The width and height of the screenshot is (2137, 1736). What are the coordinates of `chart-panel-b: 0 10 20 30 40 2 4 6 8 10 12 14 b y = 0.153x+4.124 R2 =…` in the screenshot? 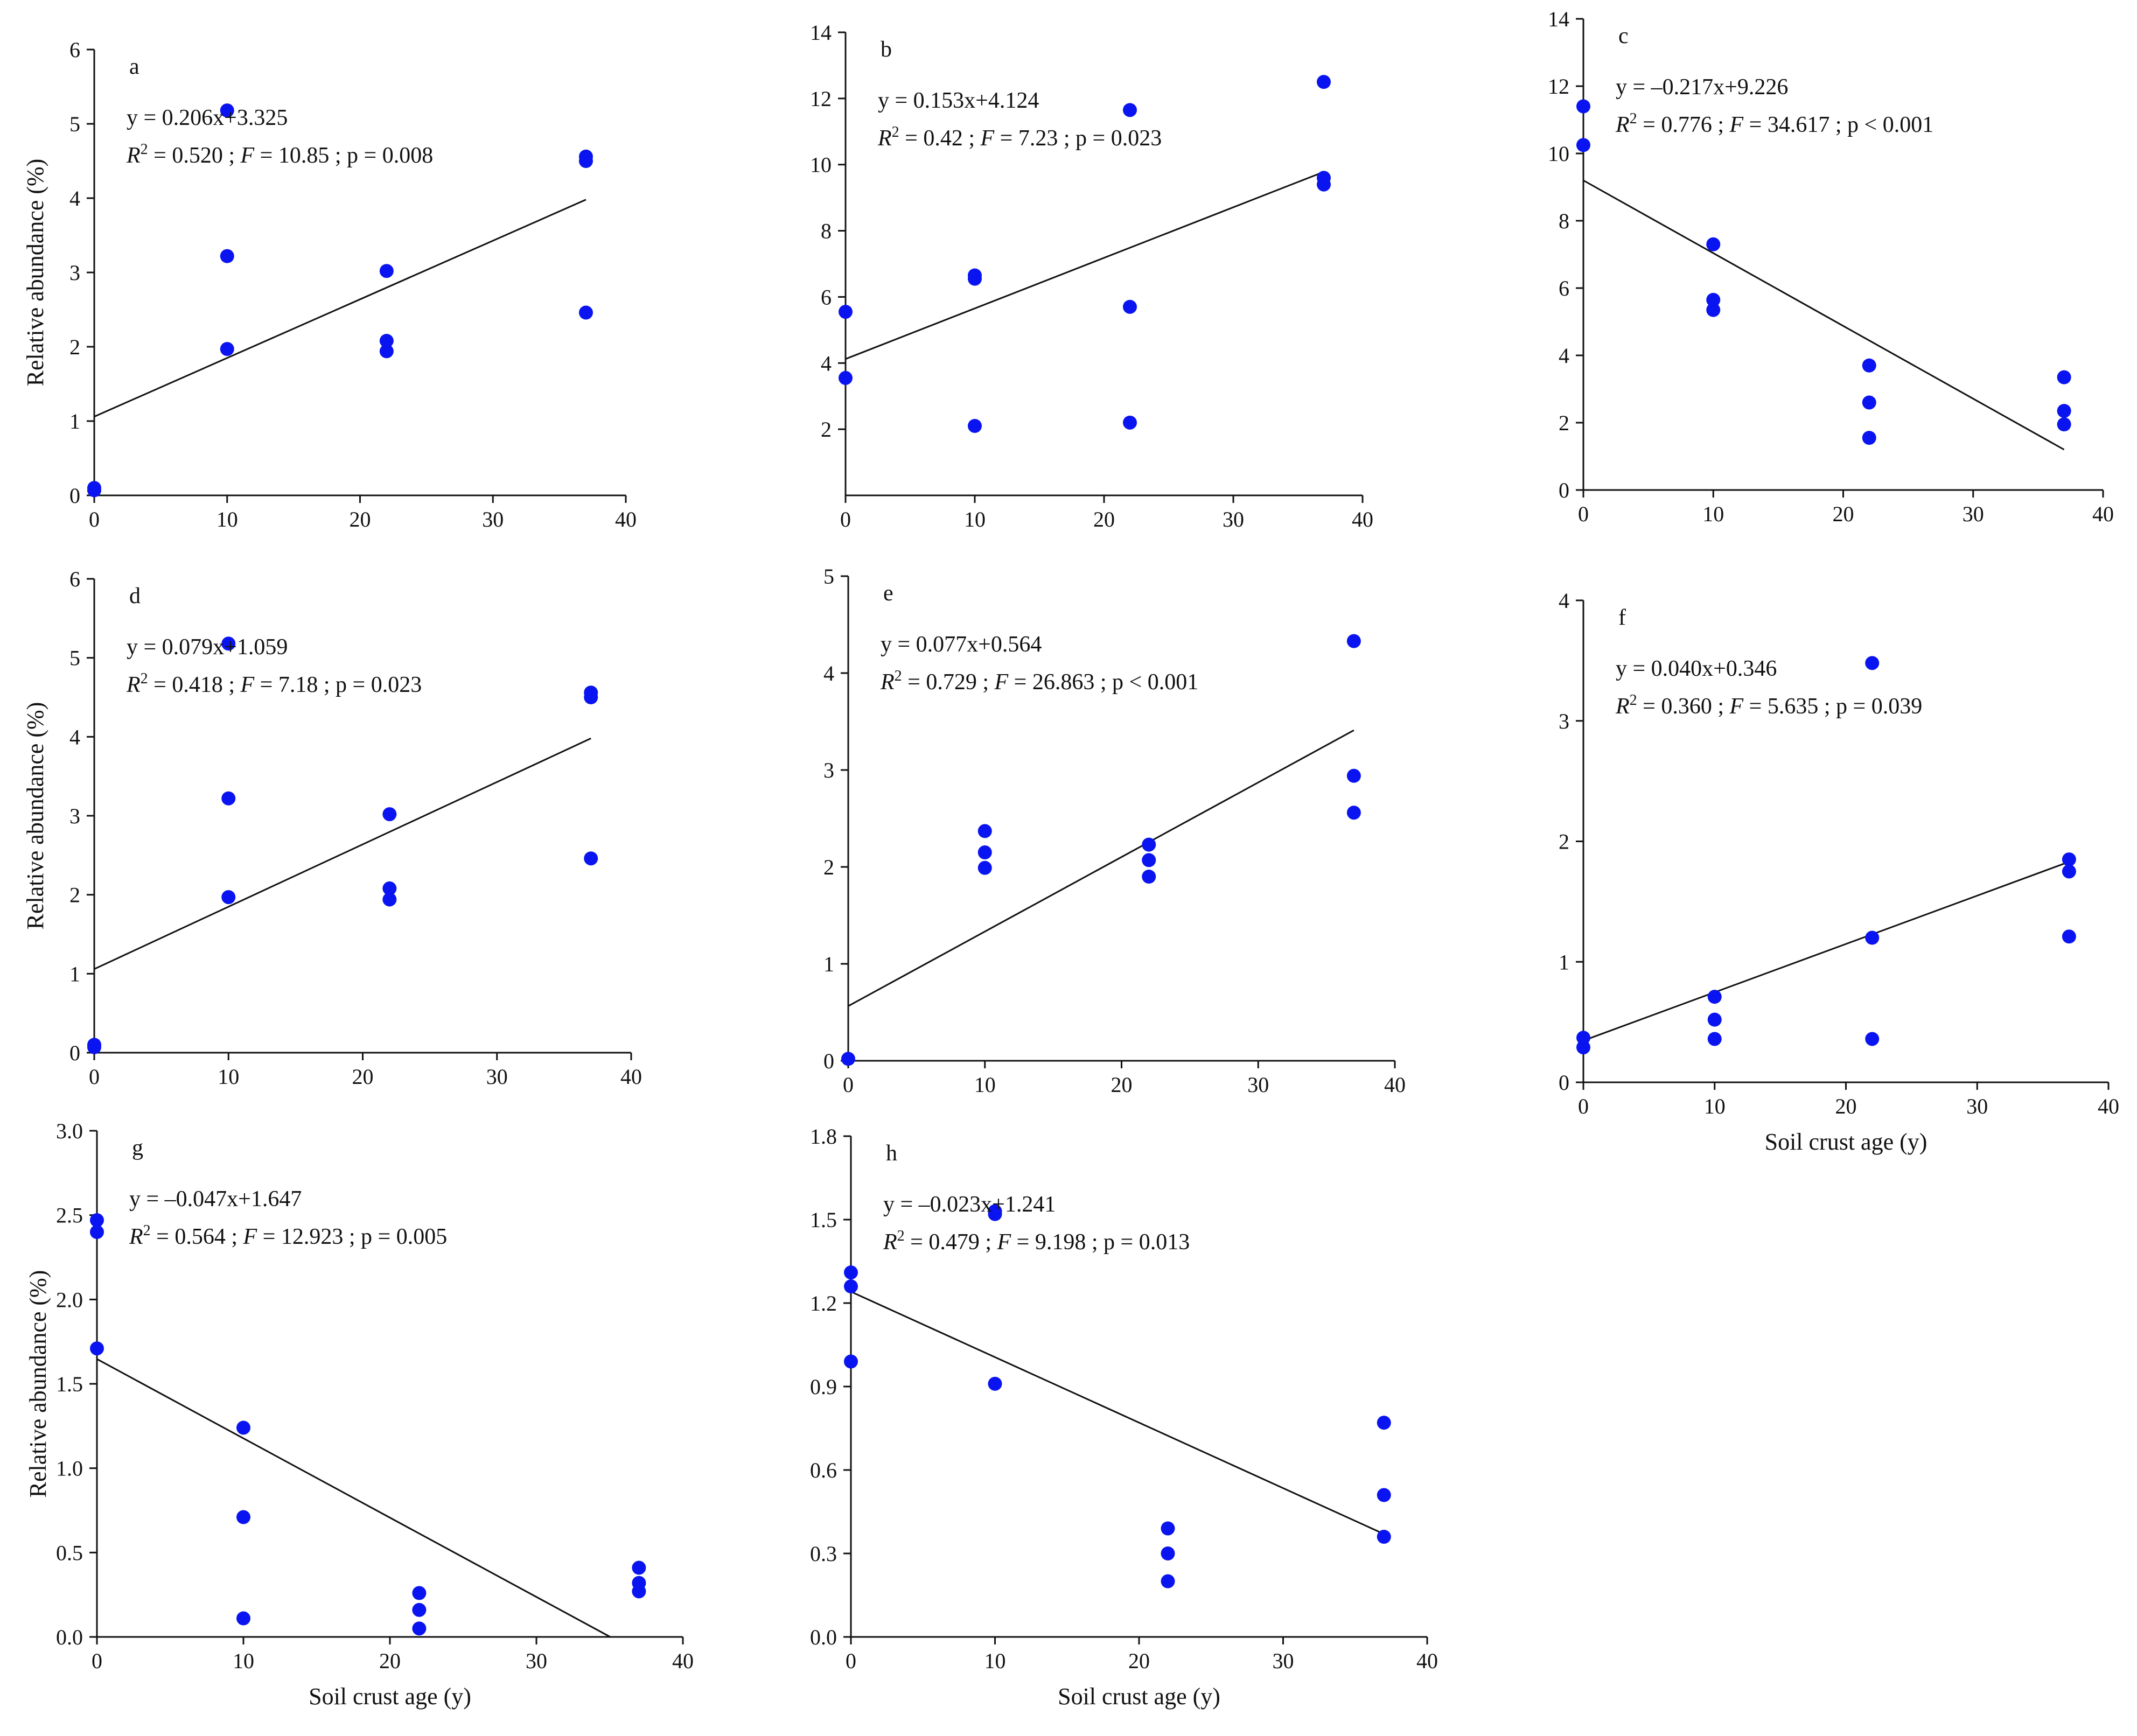 It's located at (1091, 275).